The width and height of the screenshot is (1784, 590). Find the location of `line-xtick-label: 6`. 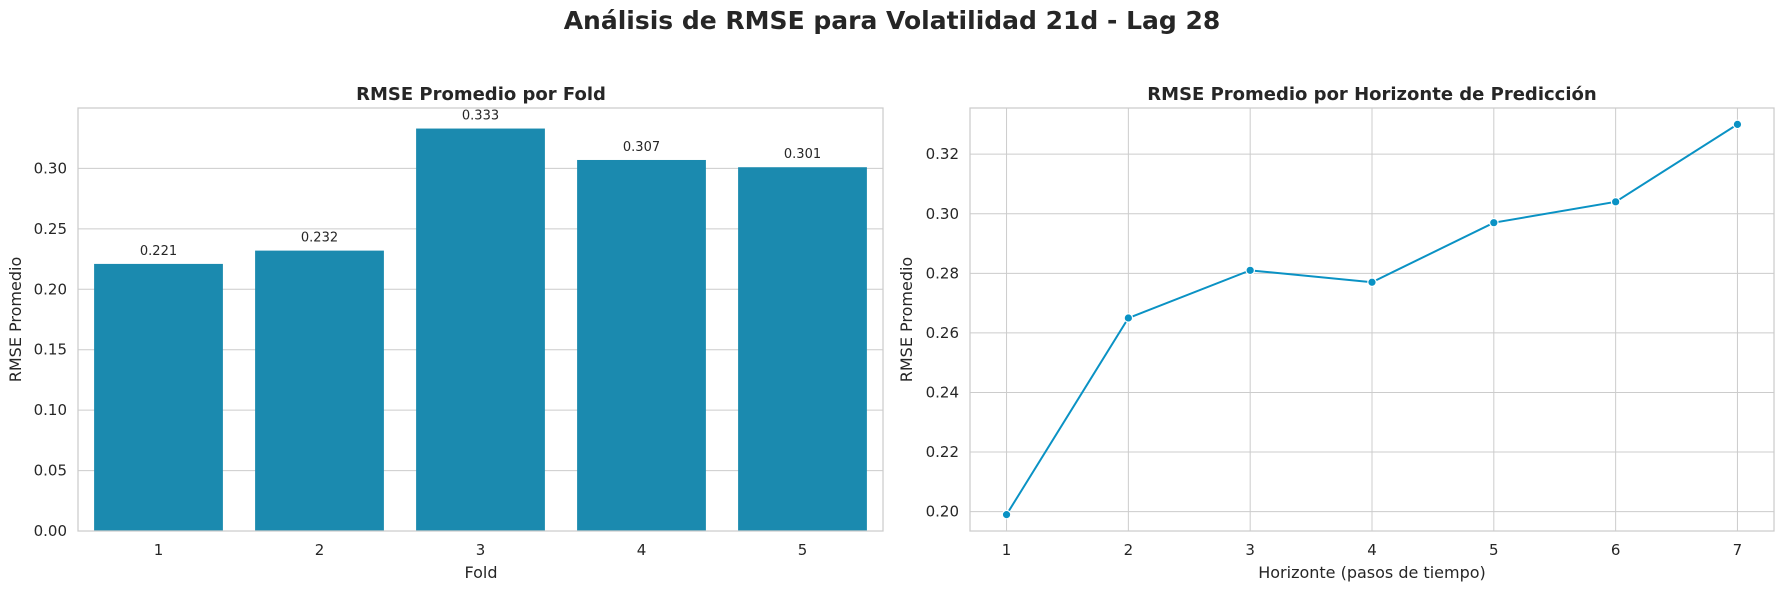

line-xtick-label: 6 is located at coordinates (1616, 550).